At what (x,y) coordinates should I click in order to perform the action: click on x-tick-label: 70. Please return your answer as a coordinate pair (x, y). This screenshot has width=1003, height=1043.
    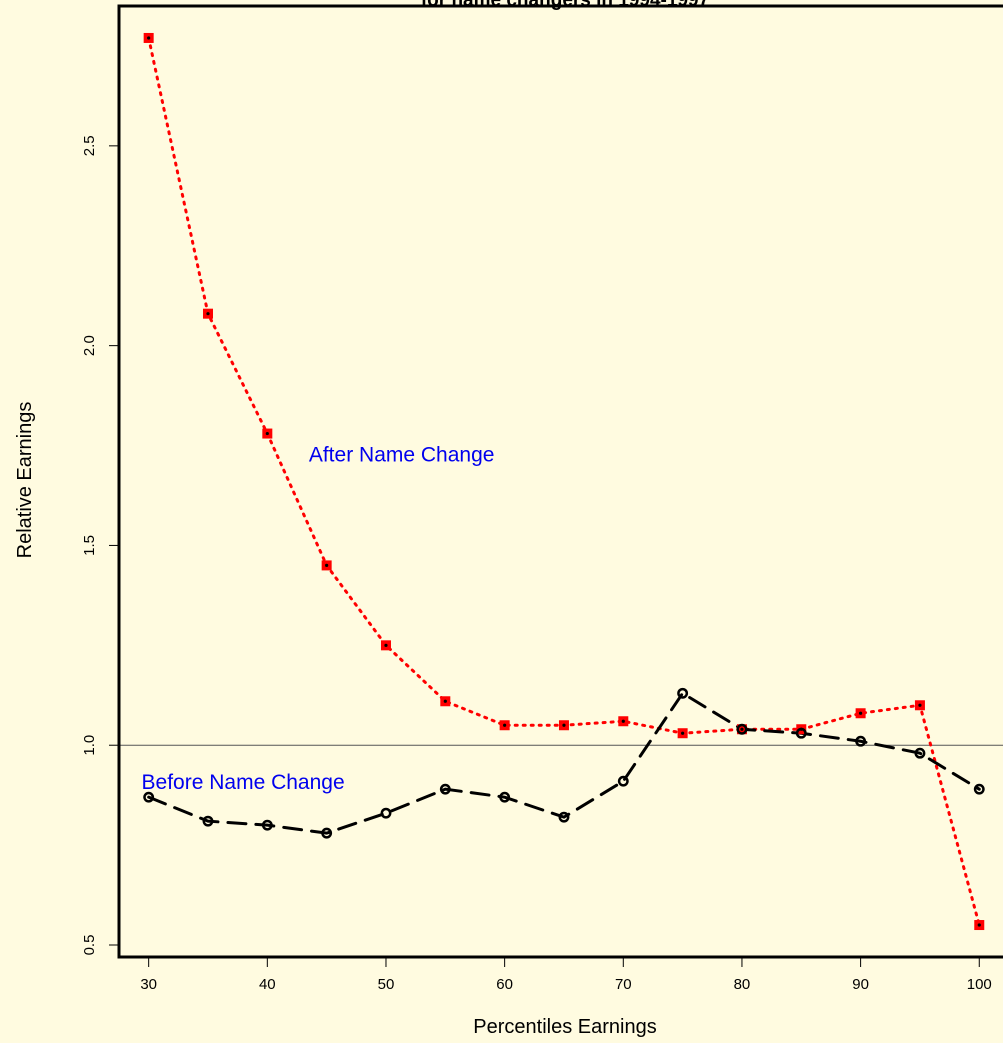
    Looking at the image, I should click on (623, 984).